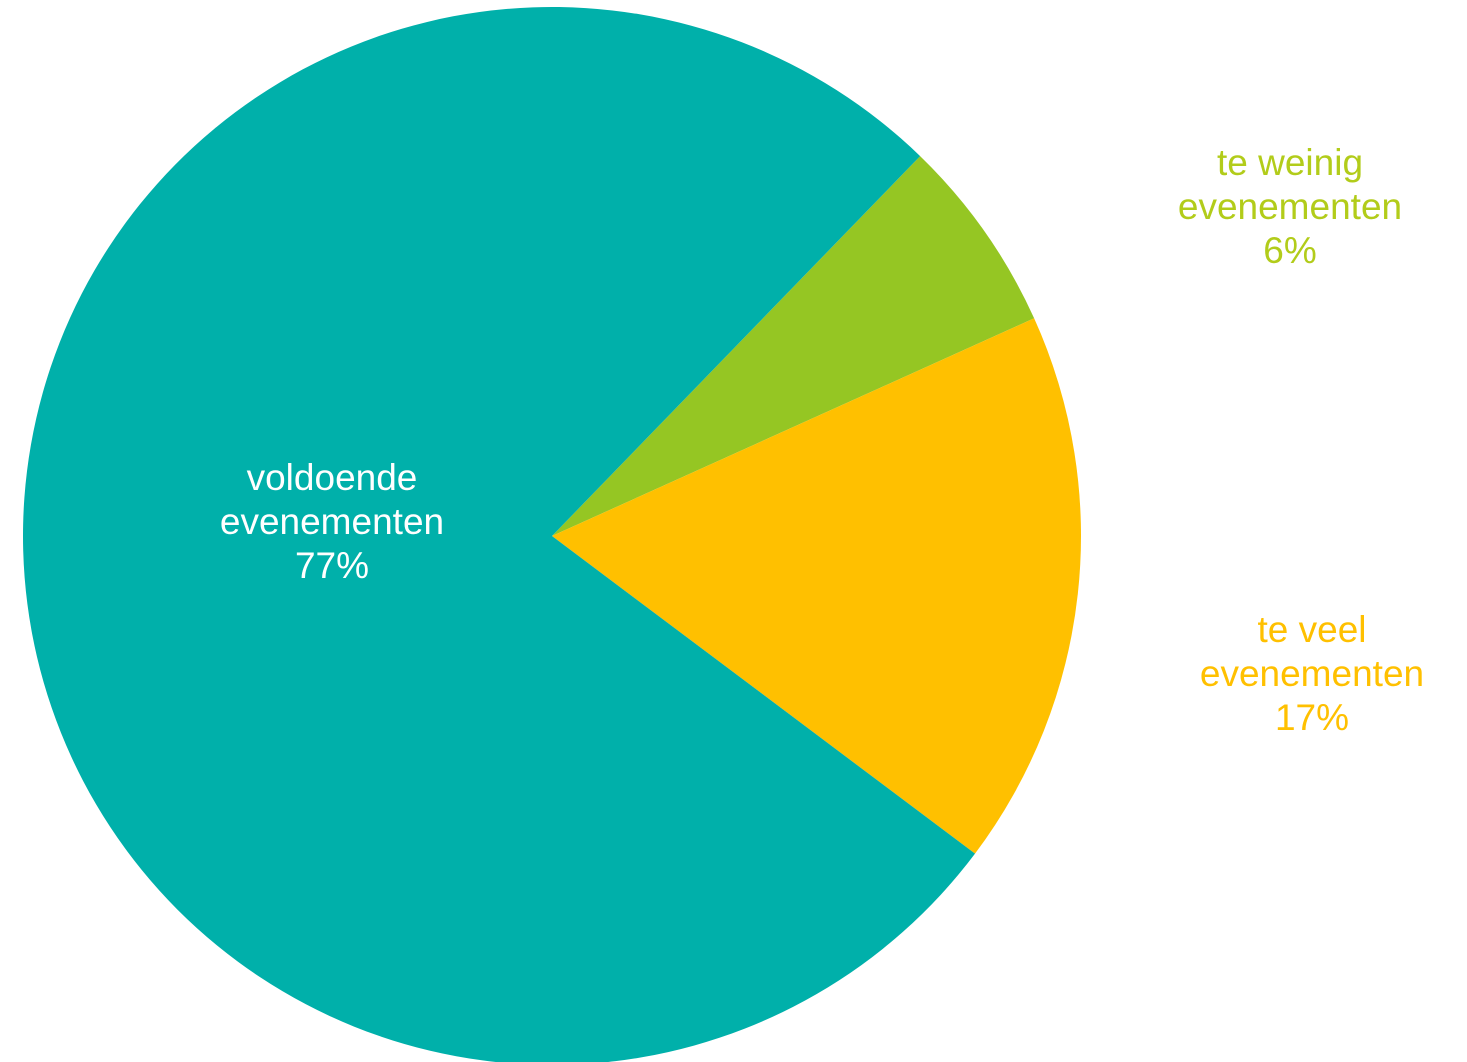 The image size is (1467, 1062). Describe the element at coordinates (793, 346) in the screenshot. I see `pie-slice` at that location.